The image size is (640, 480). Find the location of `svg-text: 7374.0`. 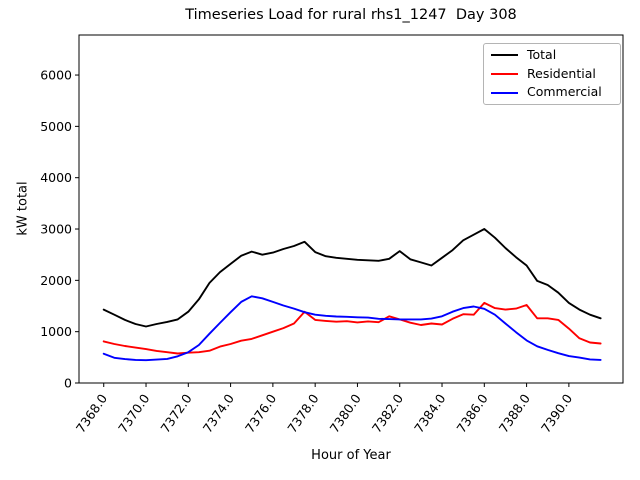

svg-text: 7374.0 is located at coordinates (218, 413).